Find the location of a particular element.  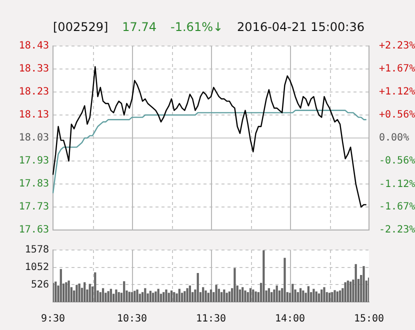

text: 2016-04-21 15:00:36 is located at coordinates (300, 27).